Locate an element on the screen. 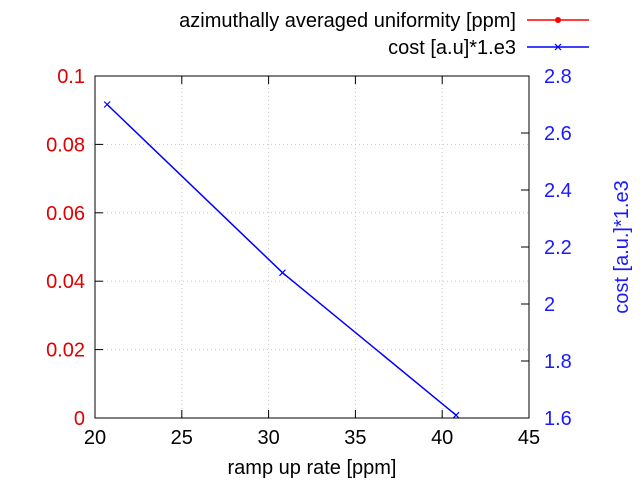 The width and height of the screenshot is (640, 480). x-tick-label: 20 is located at coordinates (95, 438).